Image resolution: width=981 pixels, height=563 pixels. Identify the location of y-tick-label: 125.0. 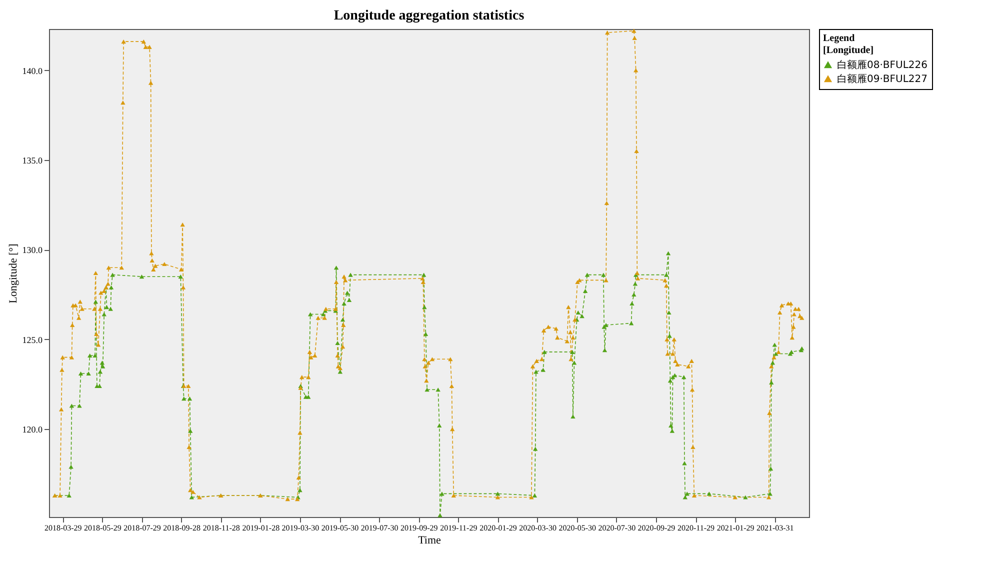
(32, 339).